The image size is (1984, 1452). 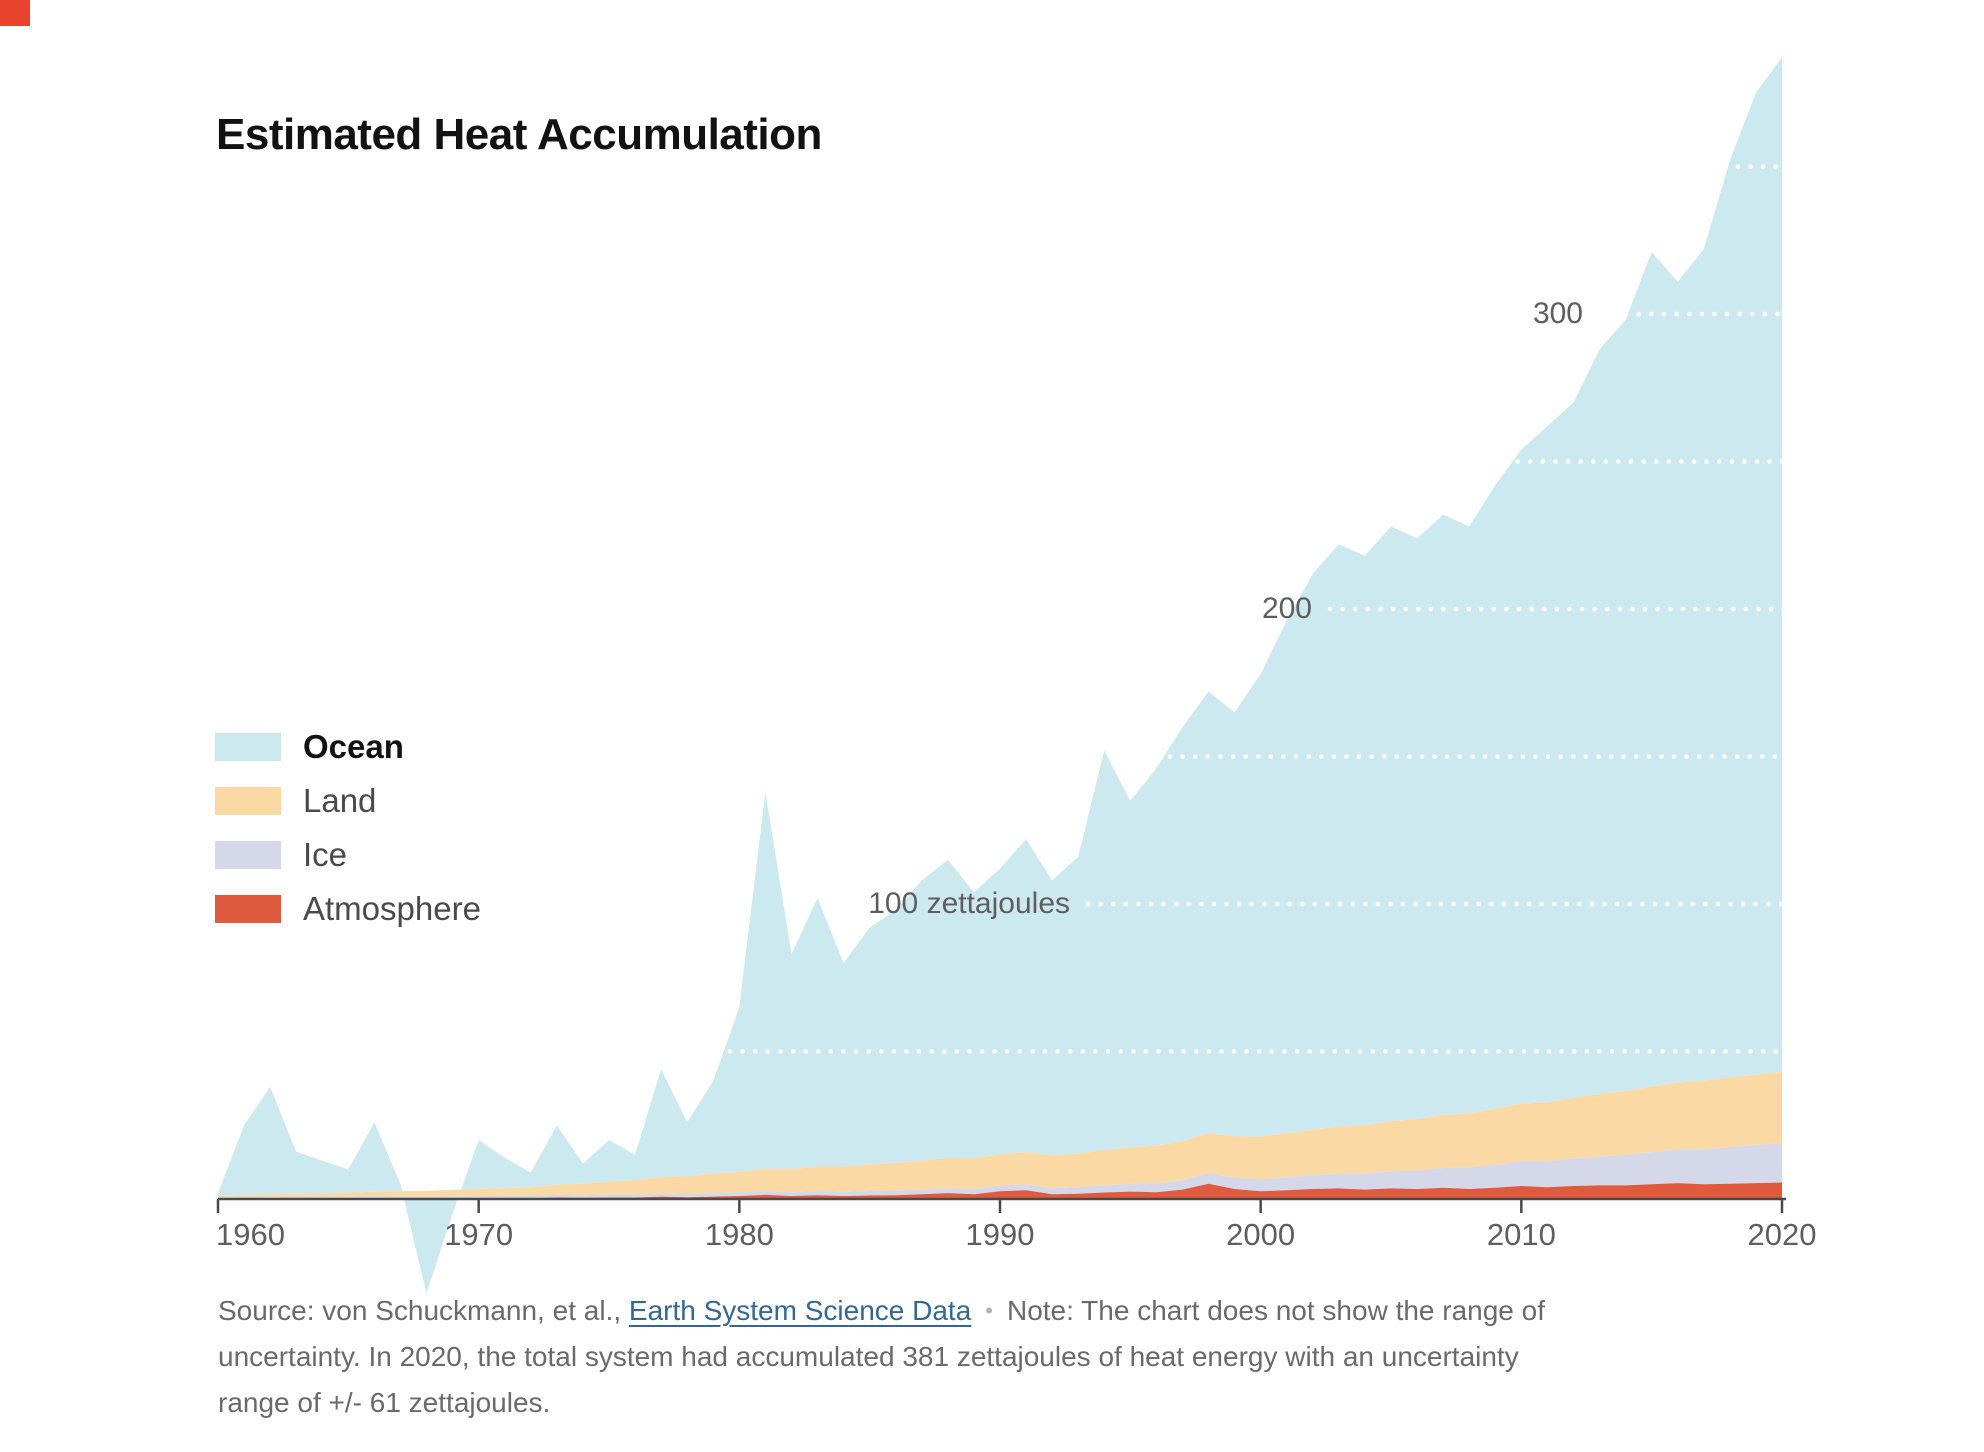 I want to click on legend-item-ice: Ice, so click(x=348, y=855).